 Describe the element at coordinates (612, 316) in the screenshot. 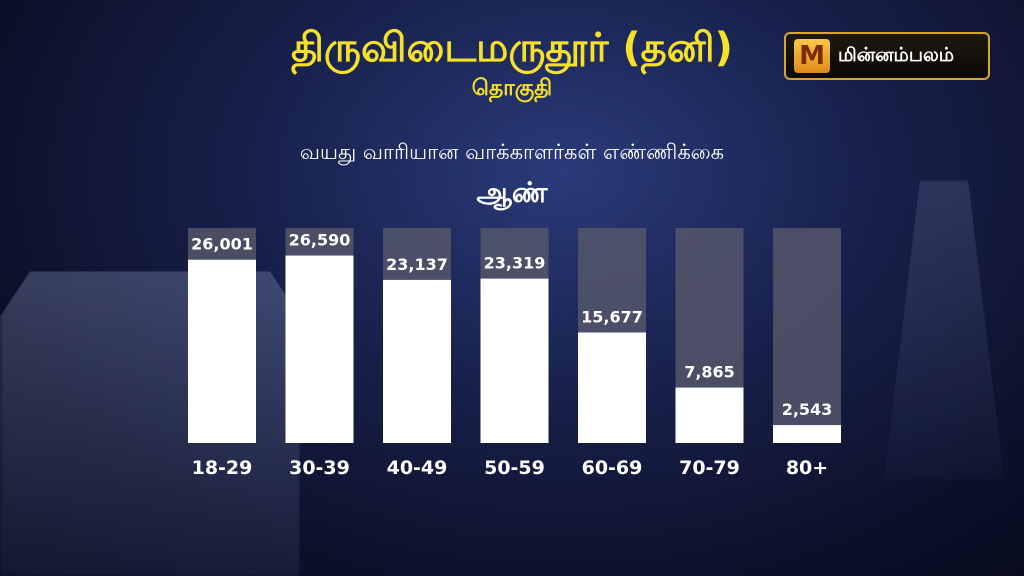

I see `bar-value-label: 15,677` at that location.